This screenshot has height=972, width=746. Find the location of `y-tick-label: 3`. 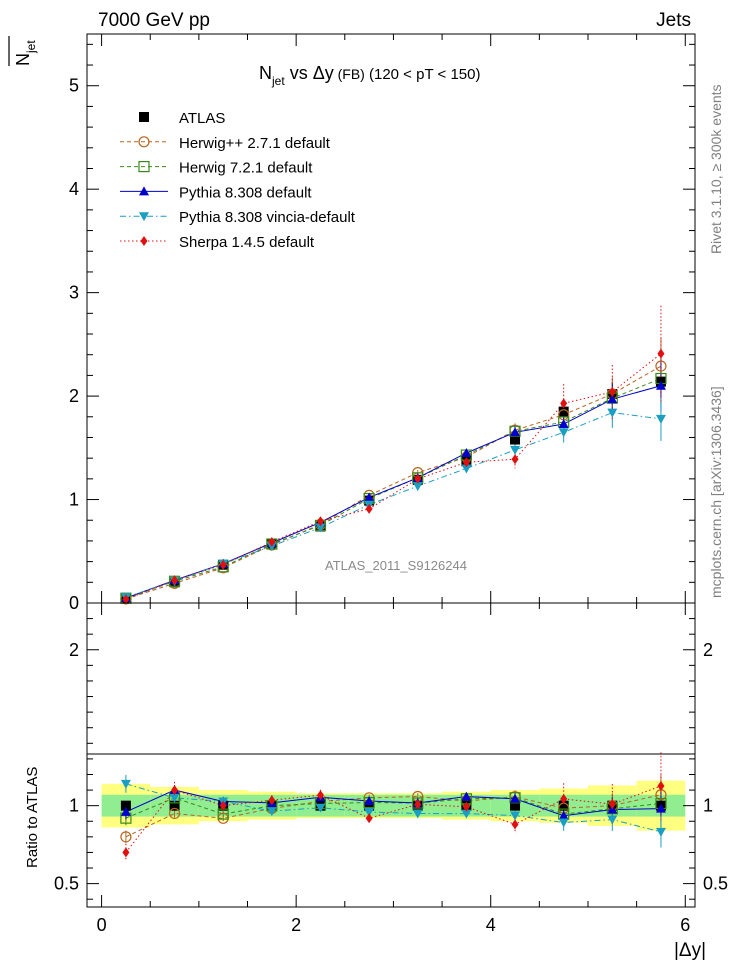

y-tick-label: 3 is located at coordinates (74, 293).